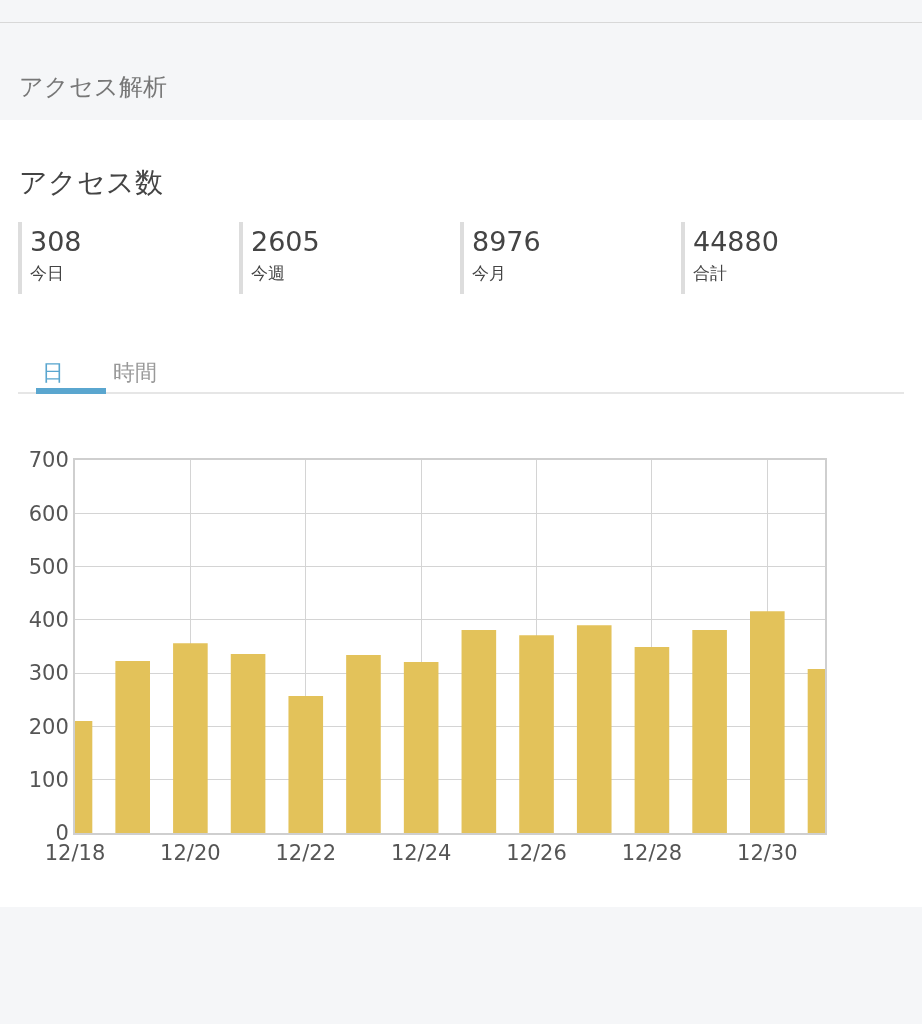  Describe the element at coordinates (56, 242) in the screenshot. I see `data-label: 308` at that location.